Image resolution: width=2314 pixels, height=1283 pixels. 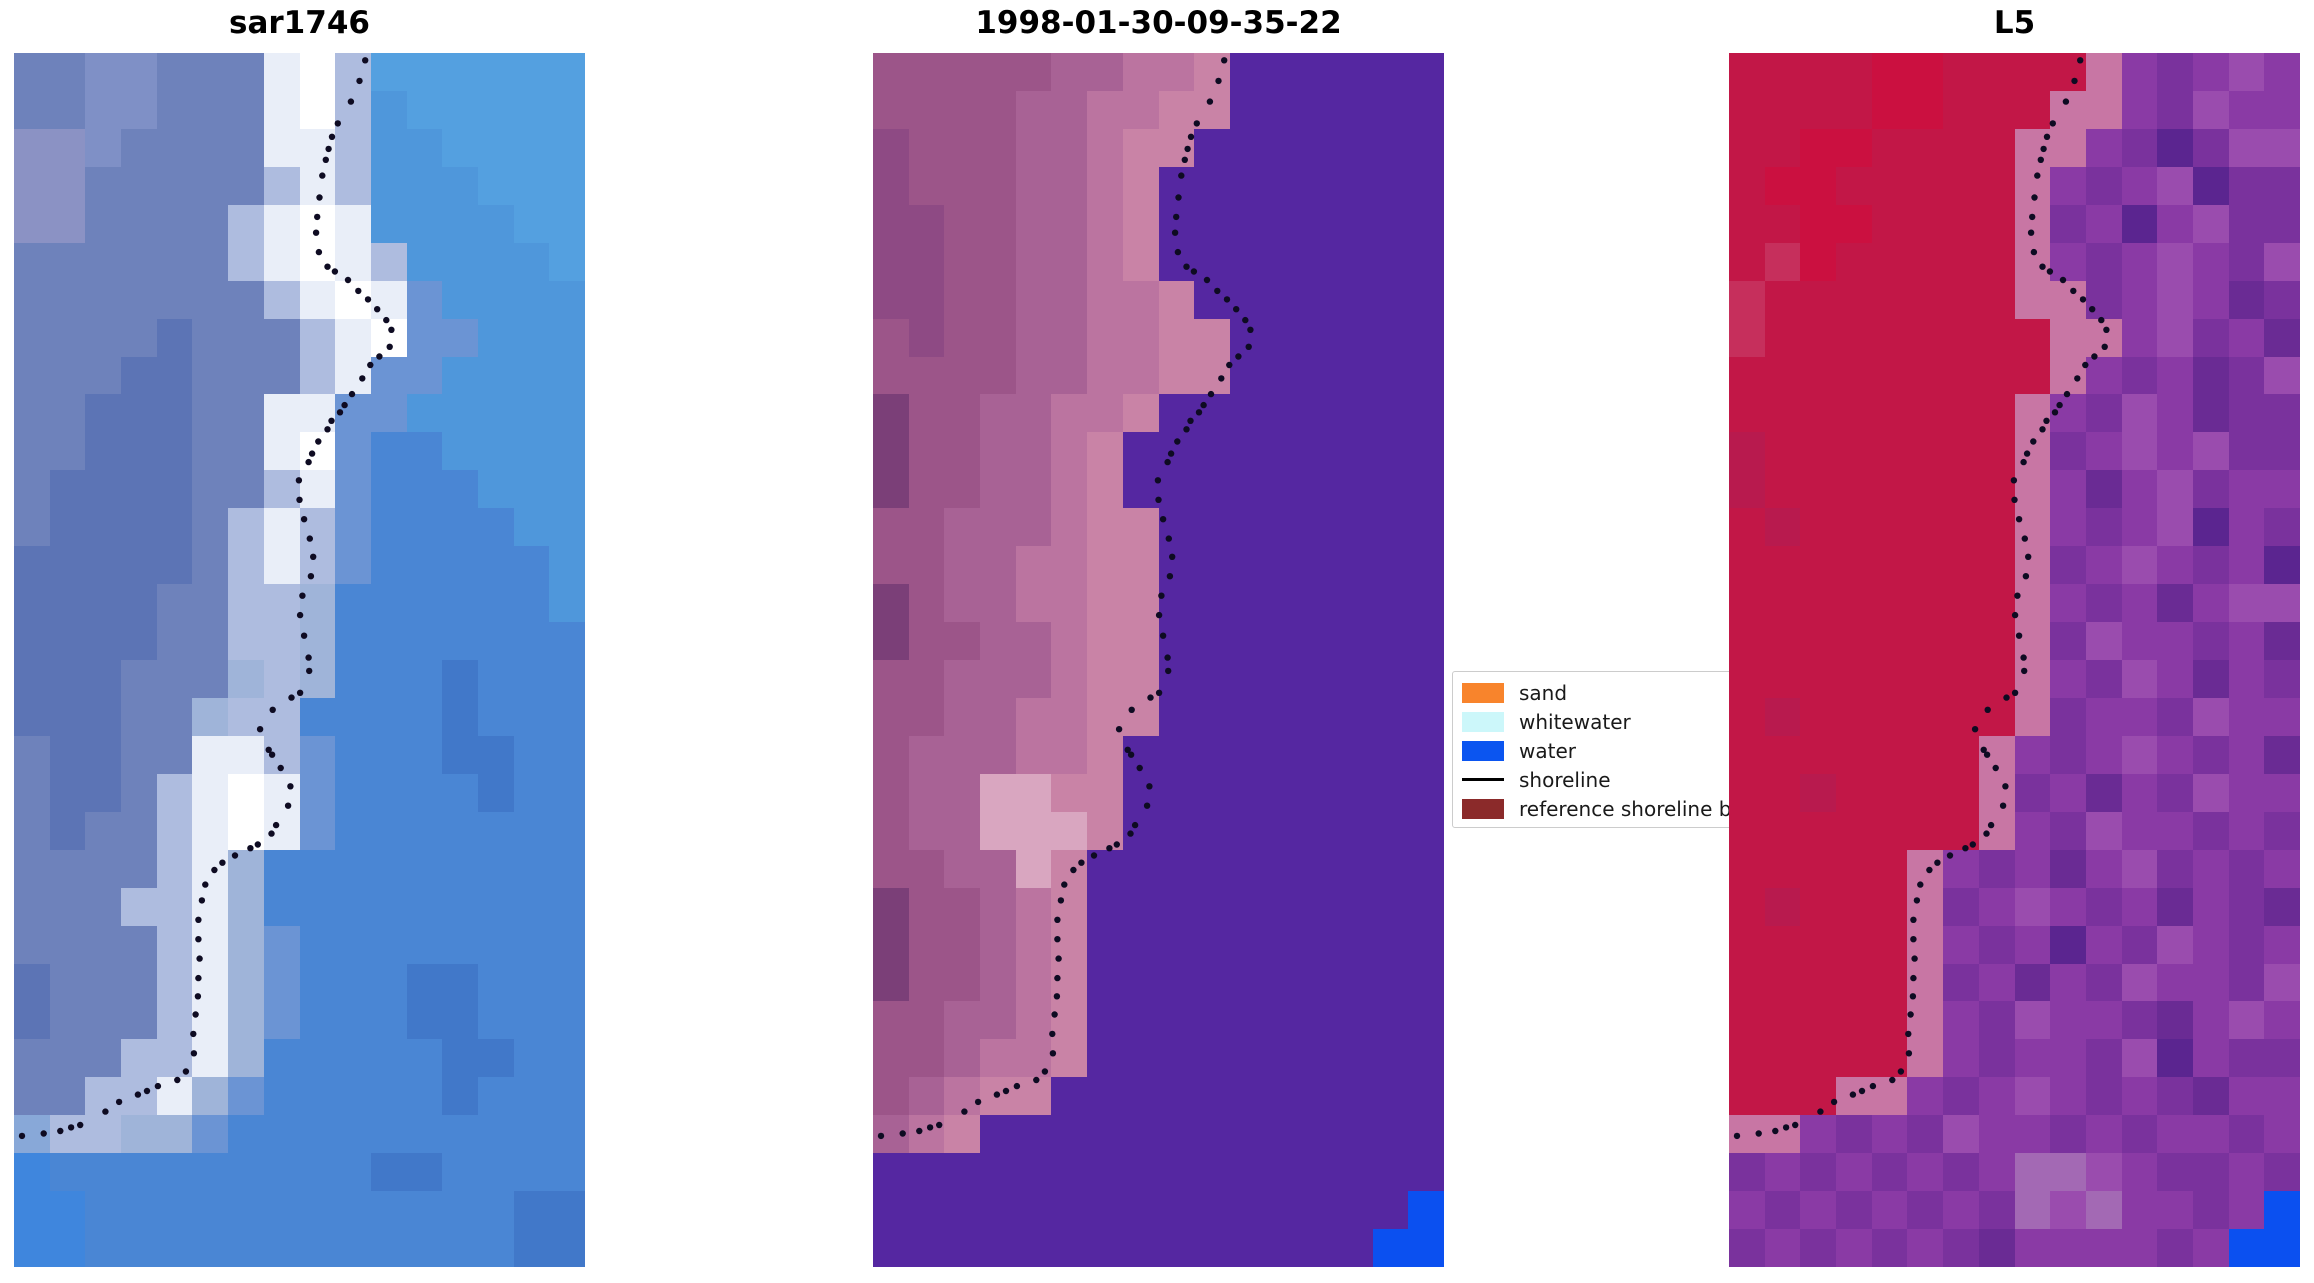 What do you see at coordinates (299, 23) in the screenshot?
I see `panel-title-sar: sar1746` at bounding box center [299, 23].